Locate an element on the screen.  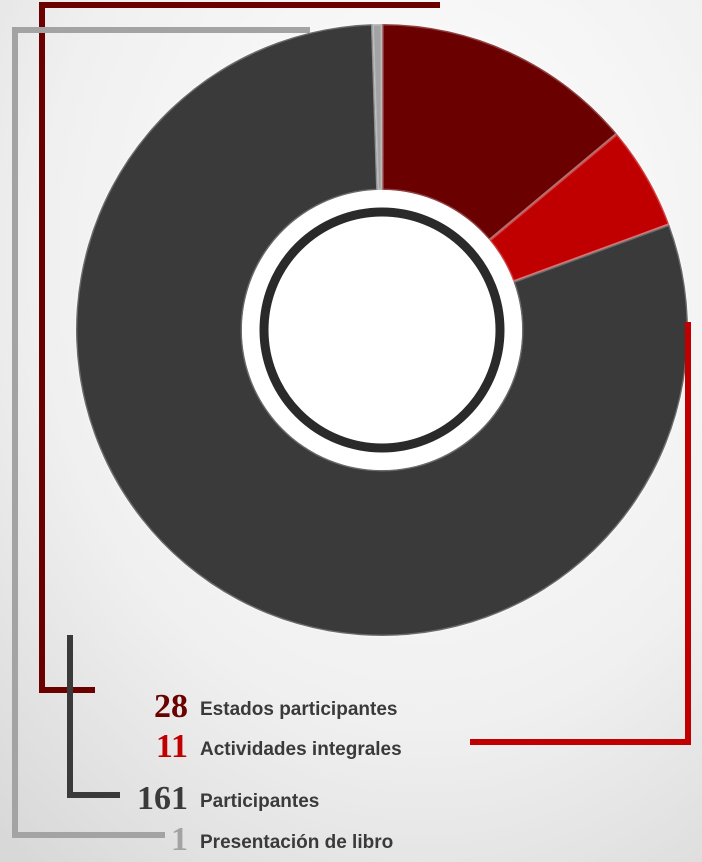
donut-hole is located at coordinates (382, 330).